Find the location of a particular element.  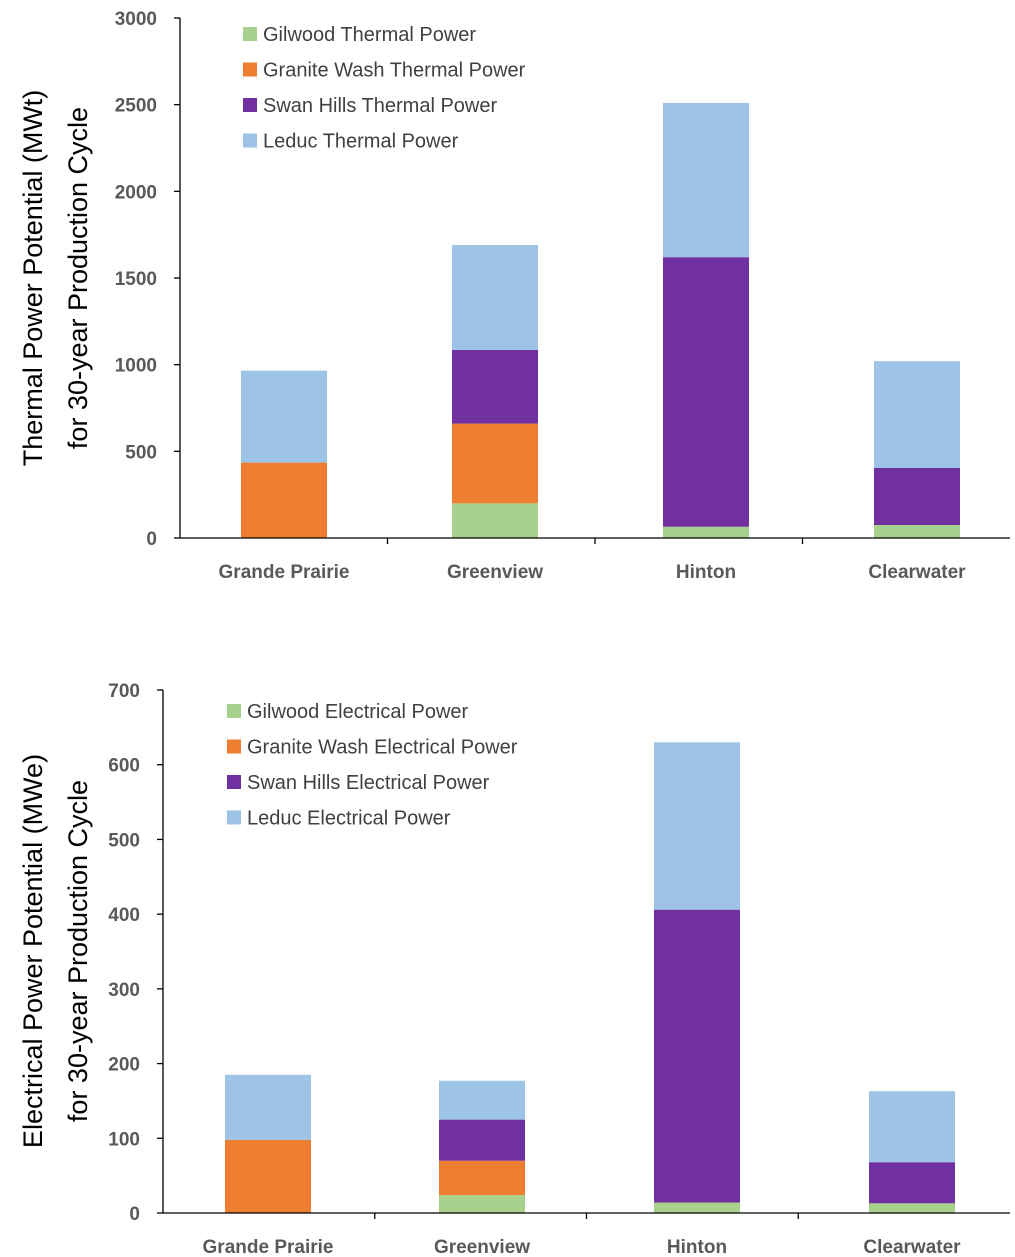

legend-label: Swan Hills Thermal Power is located at coordinates (380, 106).